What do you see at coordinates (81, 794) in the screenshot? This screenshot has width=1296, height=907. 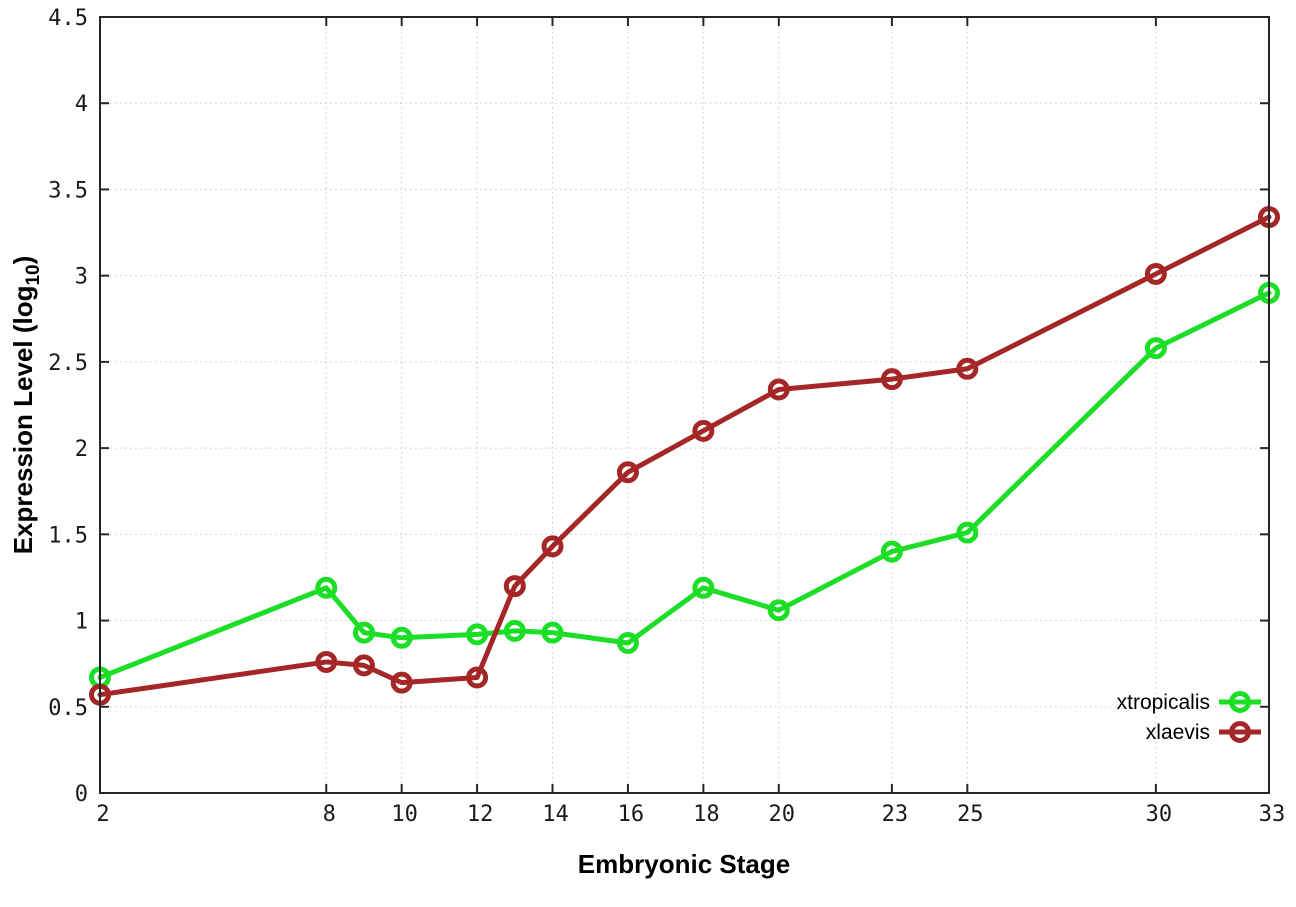 I see `y-tick-label: 0` at bounding box center [81, 794].